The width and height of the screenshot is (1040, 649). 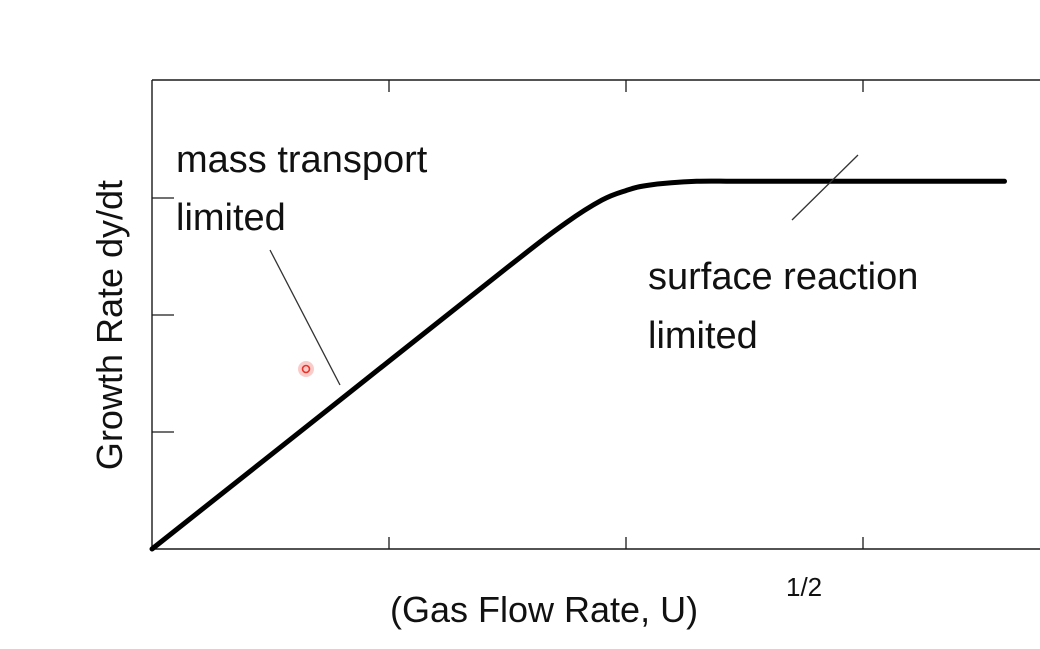 I want to click on surface-reaction-leader-line, so click(x=825, y=187).